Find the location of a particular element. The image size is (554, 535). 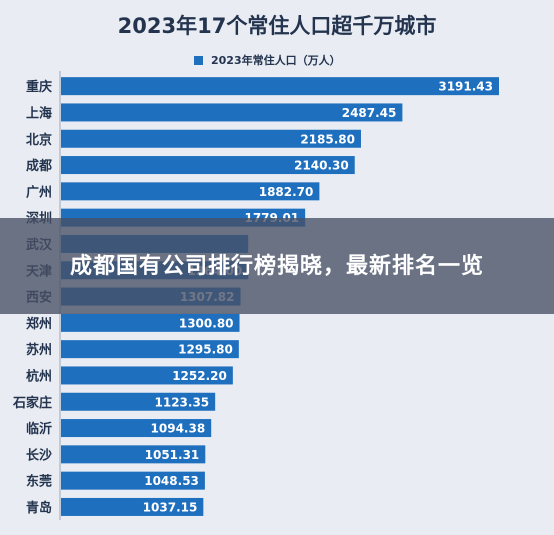

y-tick-label: 广州 is located at coordinates (39, 192).